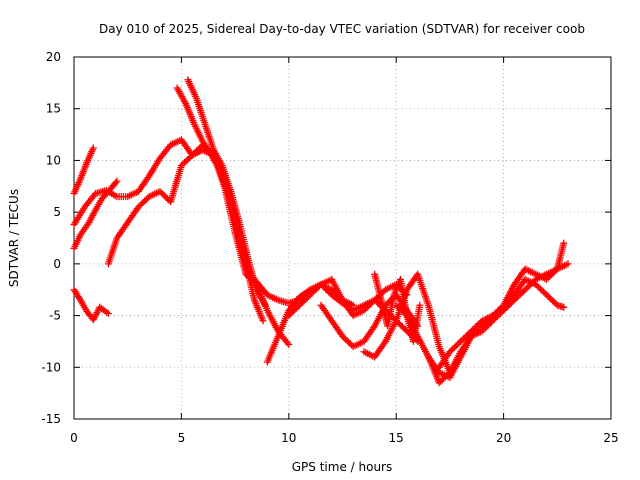 This screenshot has height=480, width=640. Describe the element at coordinates (342, 467) in the screenshot. I see `x-axis-label: GPS time / hours` at that location.